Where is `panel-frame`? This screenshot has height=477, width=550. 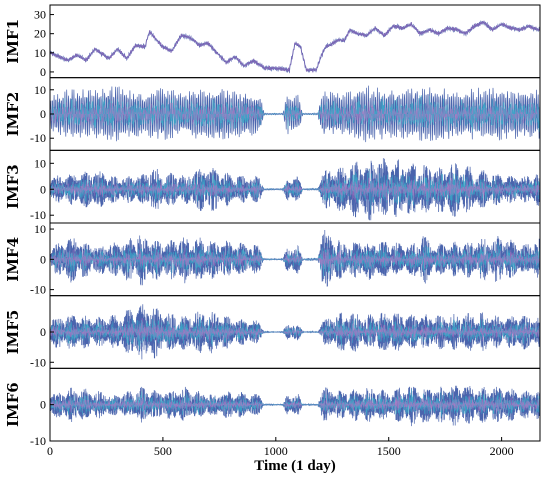
panel-frame is located at coordinates (295, 41).